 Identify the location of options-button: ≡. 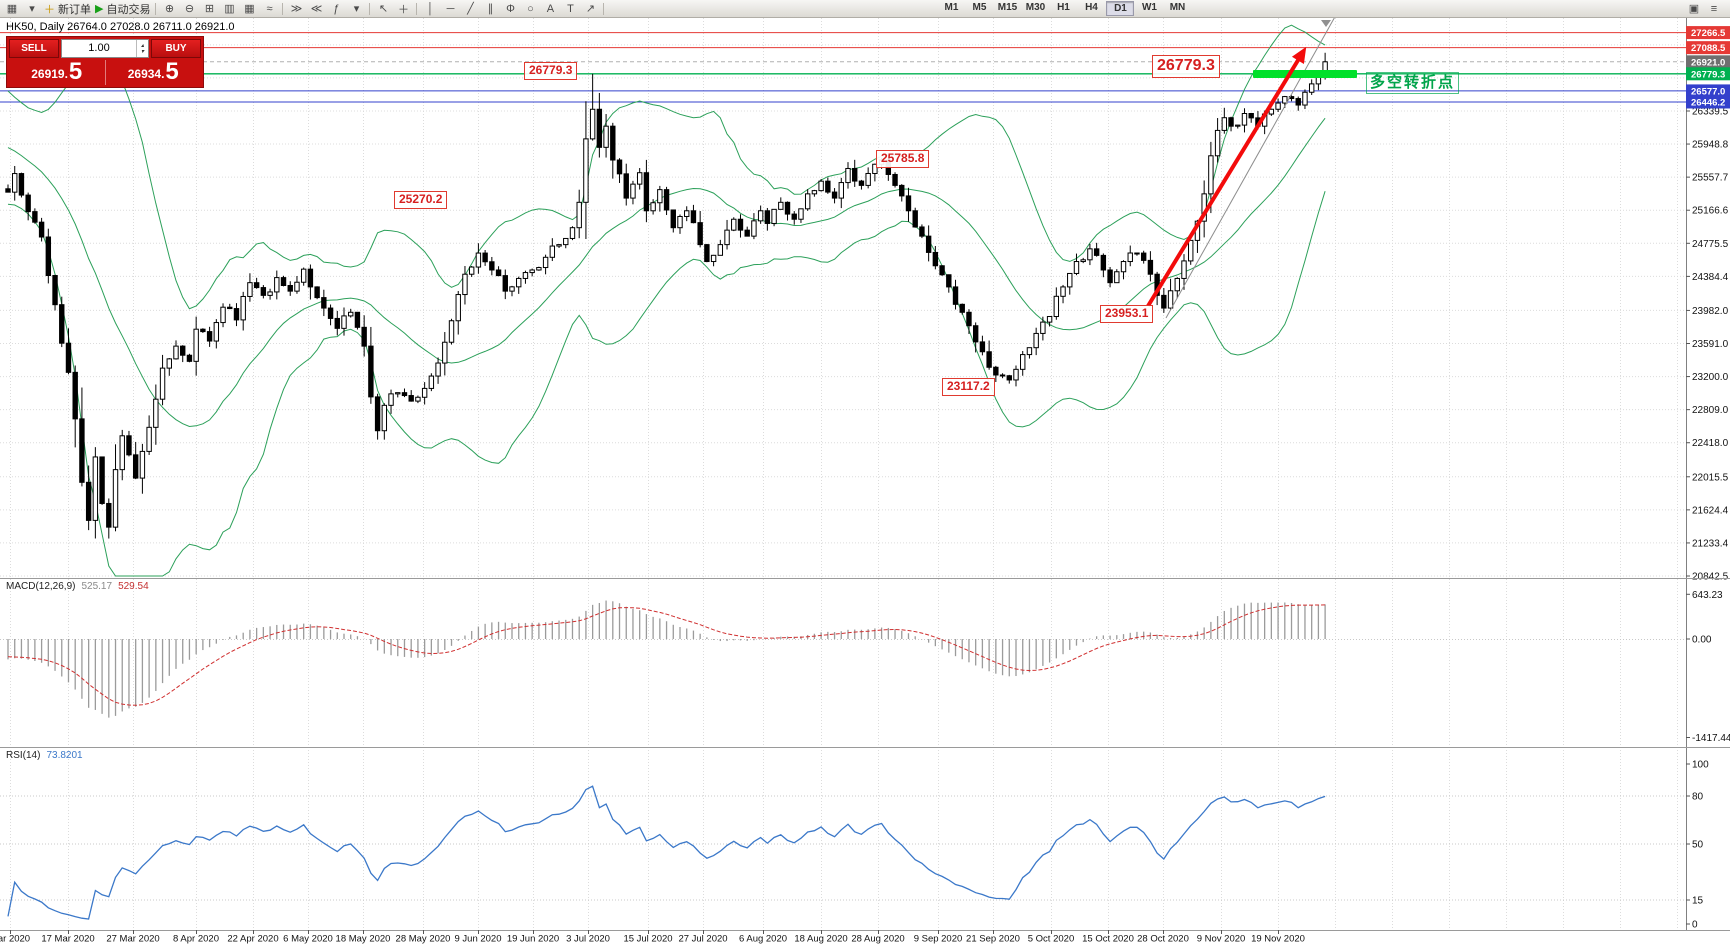
(1714, 8).